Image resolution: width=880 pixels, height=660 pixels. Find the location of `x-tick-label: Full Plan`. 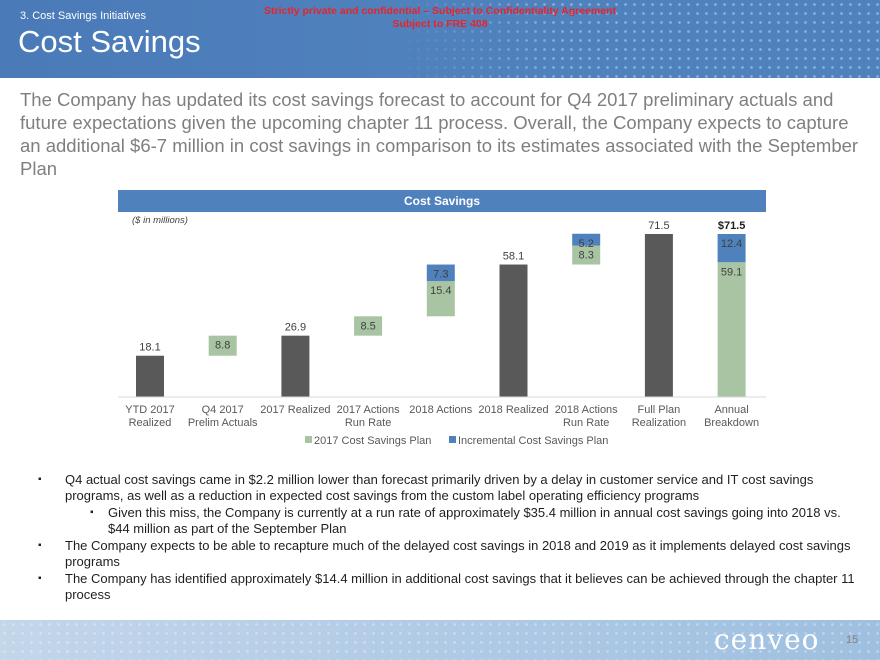

x-tick-label: Full Plan is located at coordinates (659, 410).